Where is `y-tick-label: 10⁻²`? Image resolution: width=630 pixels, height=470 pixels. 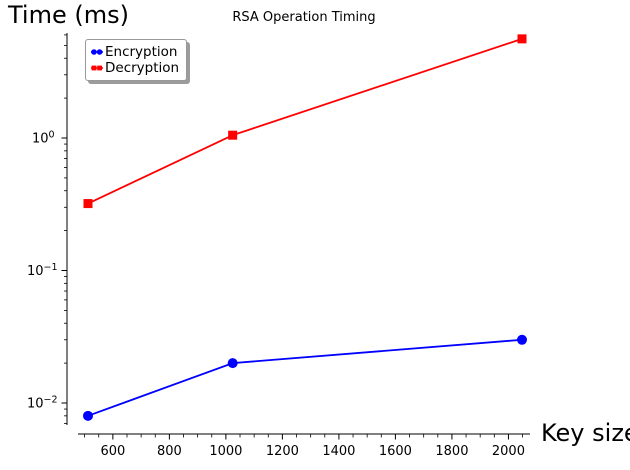 y-tick-label: 10⁻² is located at coordinates (42, 403).